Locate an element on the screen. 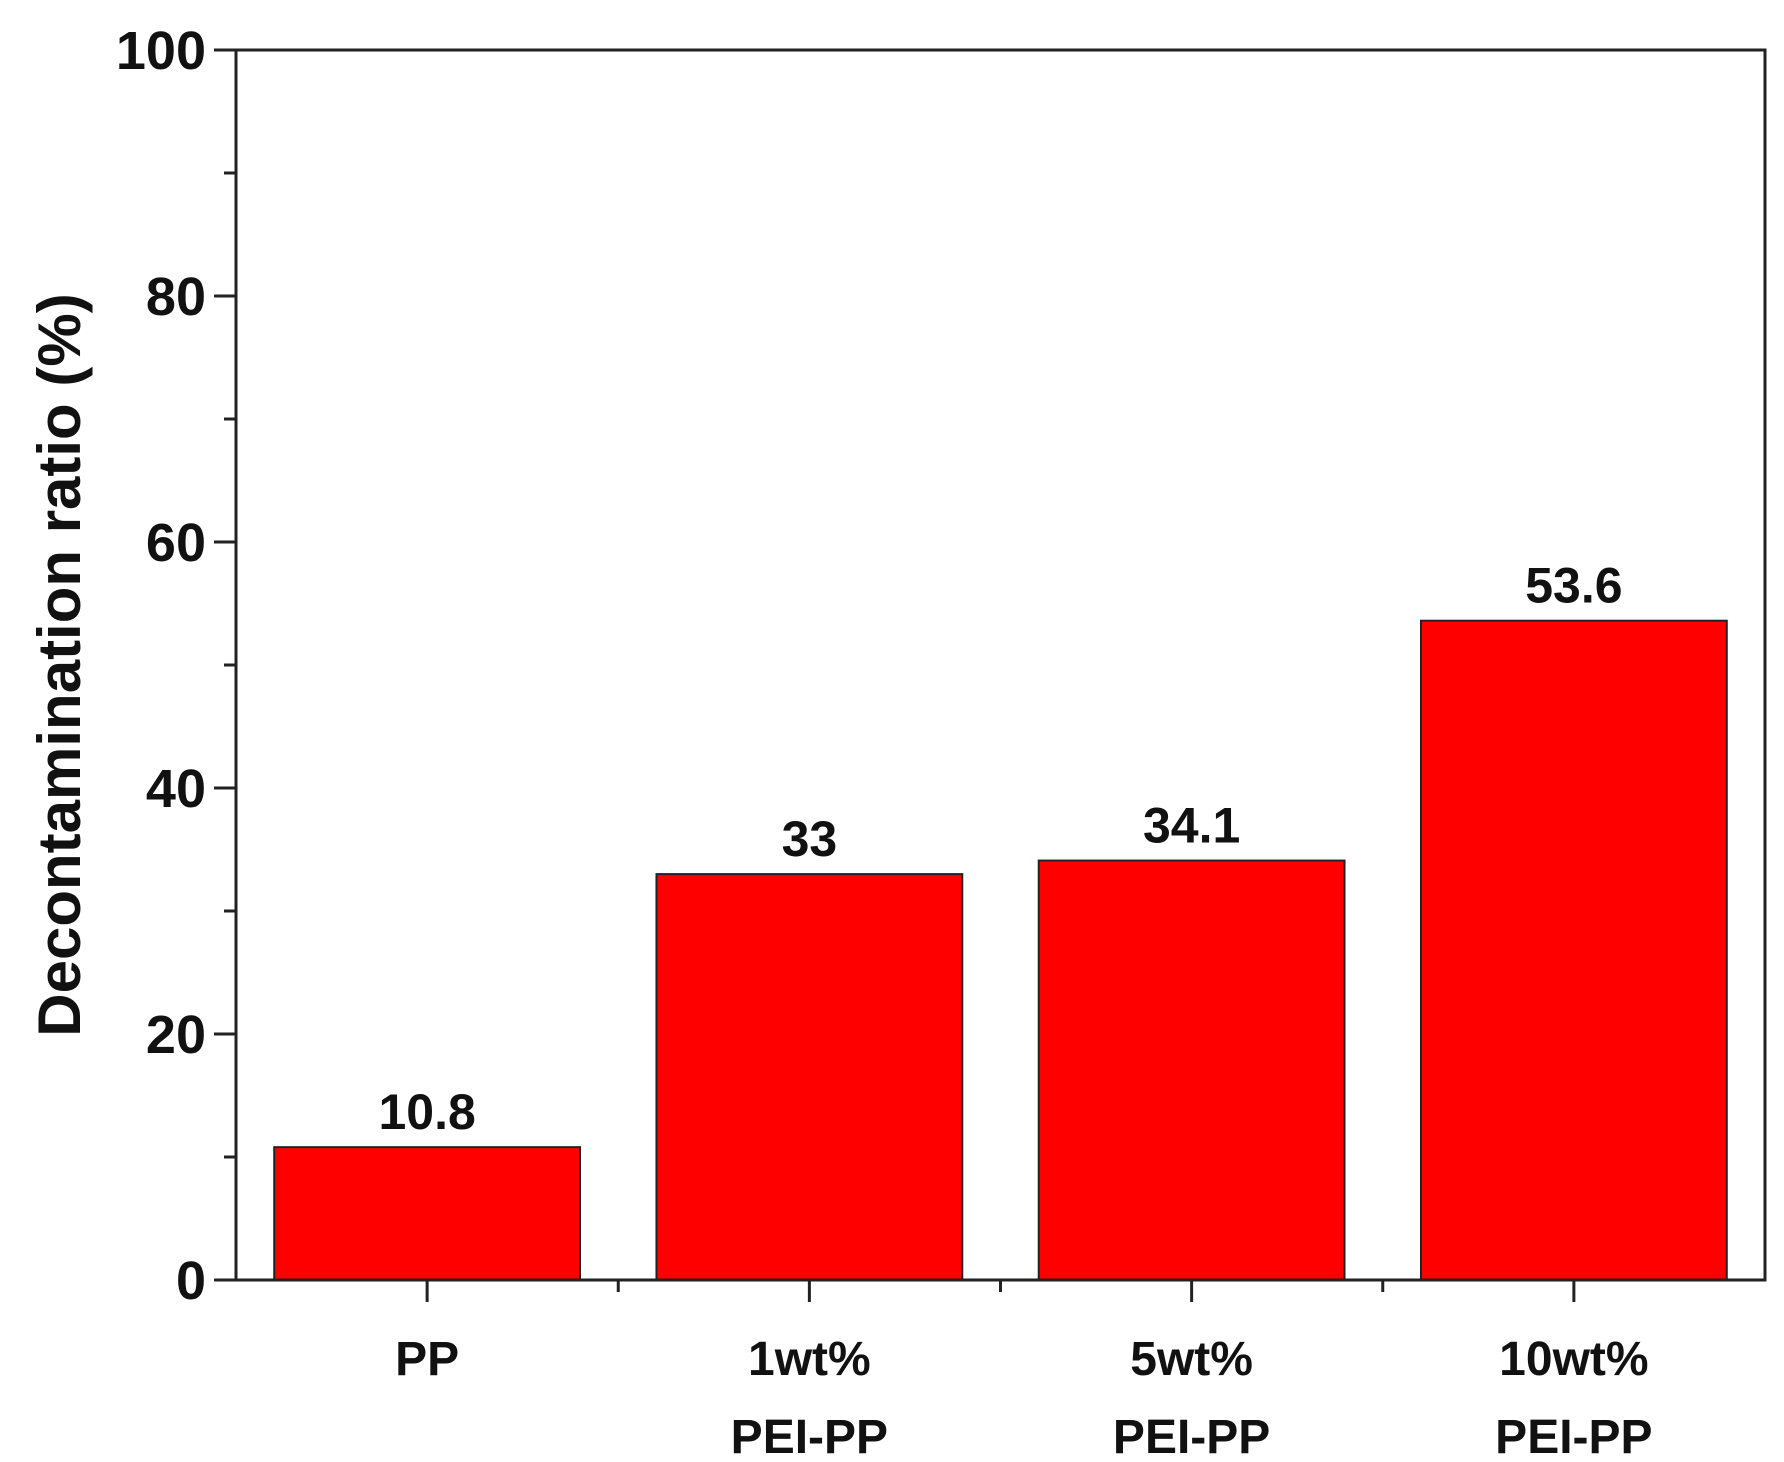 This screenshot has width=1784, height=1462. x-category-label: 5wt% is located at coordinates (1191, 1359).